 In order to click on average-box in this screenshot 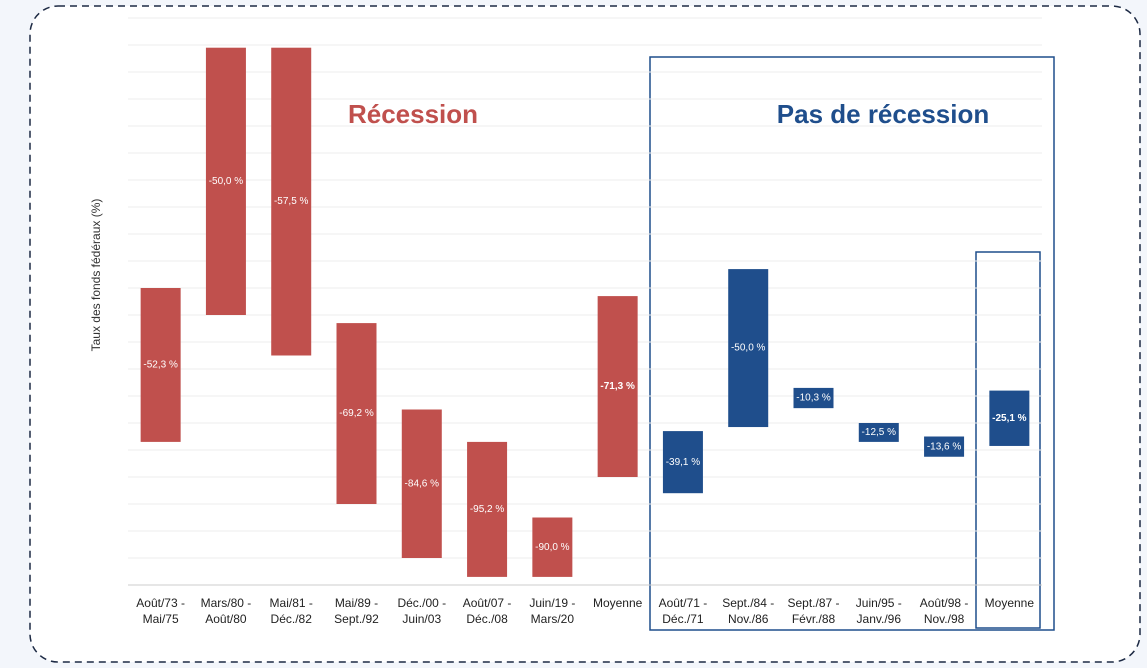, I will do `click(1008, 440)`.